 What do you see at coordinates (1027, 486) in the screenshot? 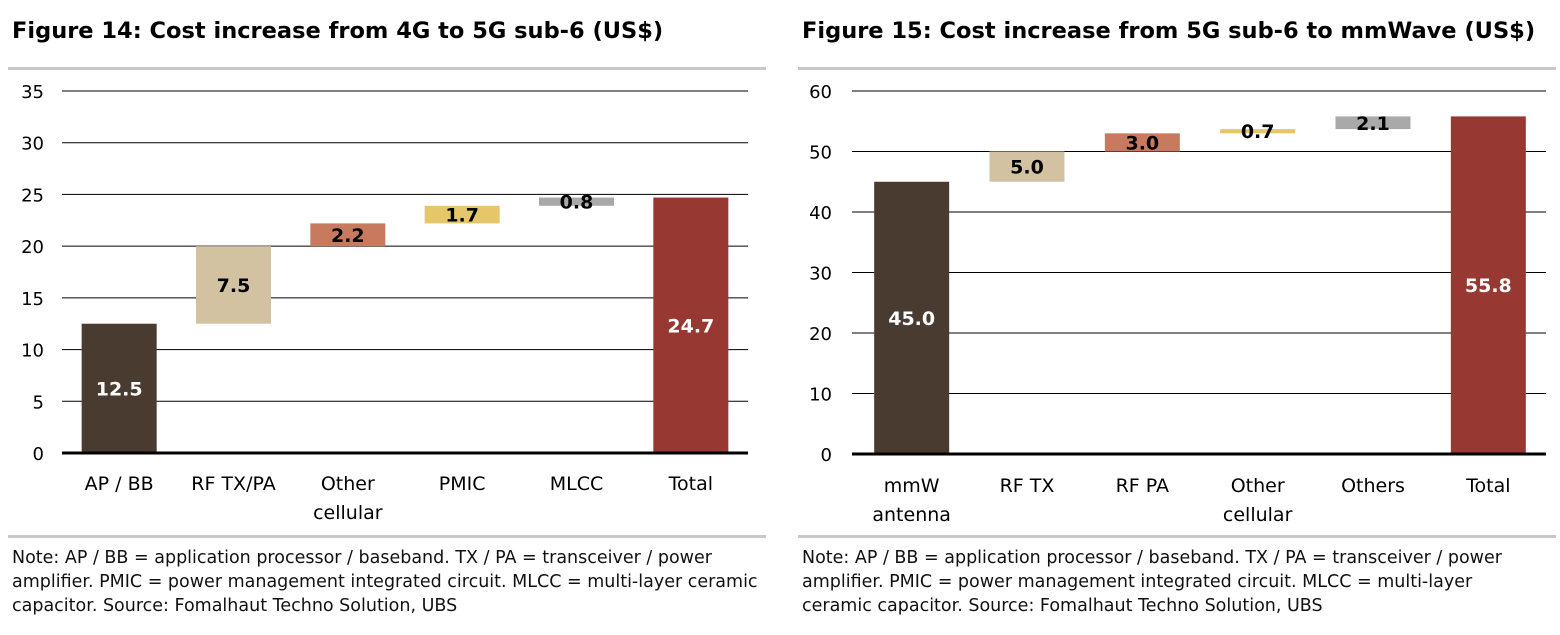
I see `fig15-category-label: RF TX` at bounding box center [1027, 486].